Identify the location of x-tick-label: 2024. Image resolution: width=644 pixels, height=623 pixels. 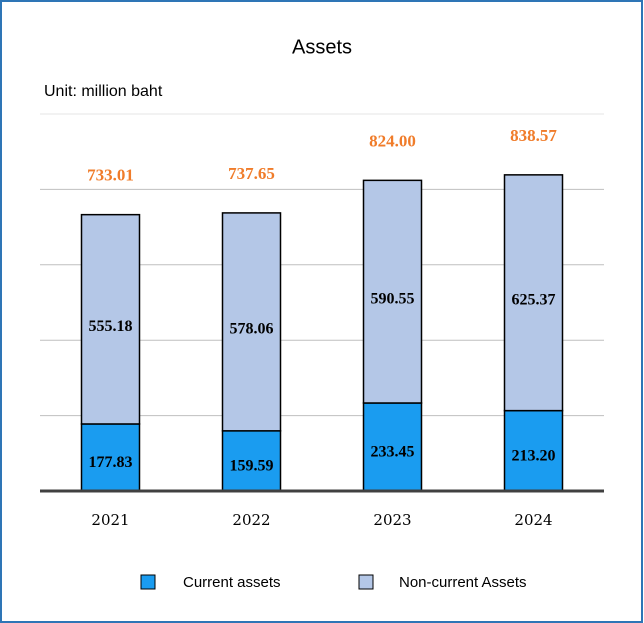
(533, 520).